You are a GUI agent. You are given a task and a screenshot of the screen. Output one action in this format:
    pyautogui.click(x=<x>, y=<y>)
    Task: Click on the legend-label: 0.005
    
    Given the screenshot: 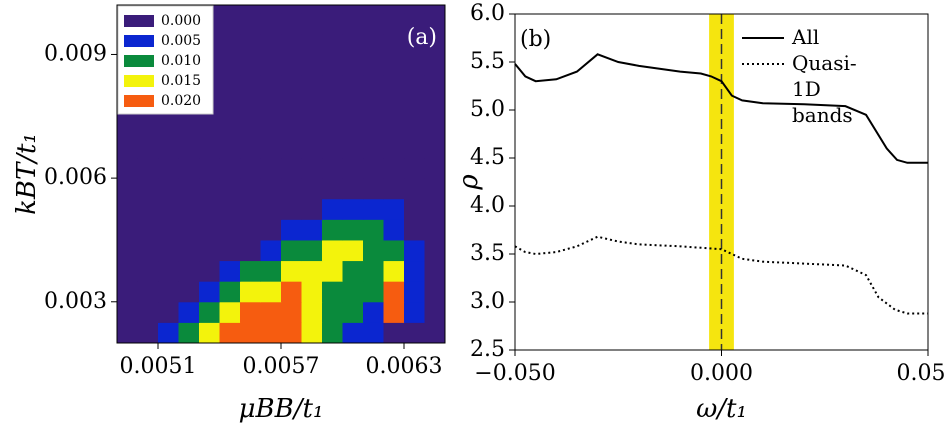 What is the action you would take?
    pyautogui.click(x=181, y=41)
    